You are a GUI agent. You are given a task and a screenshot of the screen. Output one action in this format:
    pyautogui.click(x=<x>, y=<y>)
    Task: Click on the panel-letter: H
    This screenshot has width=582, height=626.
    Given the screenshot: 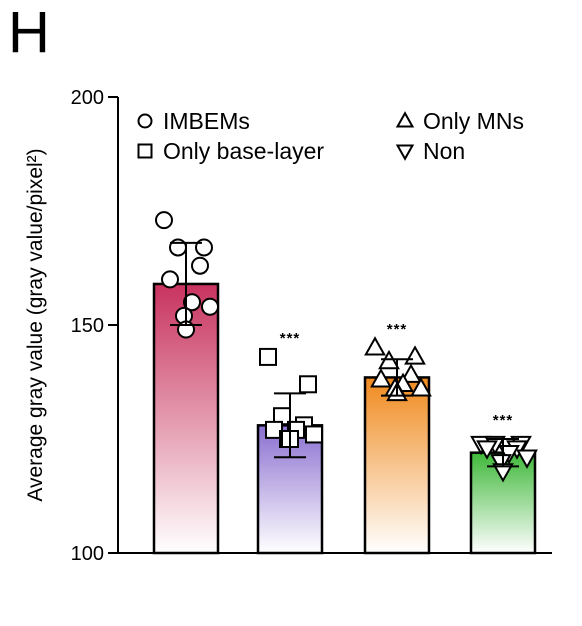 What is the action you would take?
    pyautogui.click(x=29, y=32)
    